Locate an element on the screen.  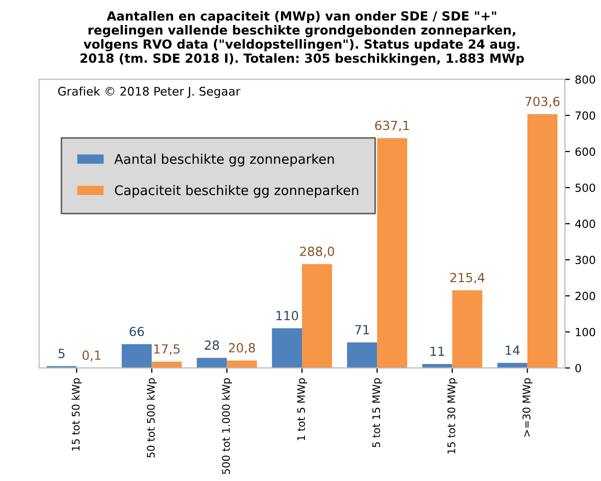
x-tick-label: 1 tot 5 MWp is located at coordinates (302, 409).